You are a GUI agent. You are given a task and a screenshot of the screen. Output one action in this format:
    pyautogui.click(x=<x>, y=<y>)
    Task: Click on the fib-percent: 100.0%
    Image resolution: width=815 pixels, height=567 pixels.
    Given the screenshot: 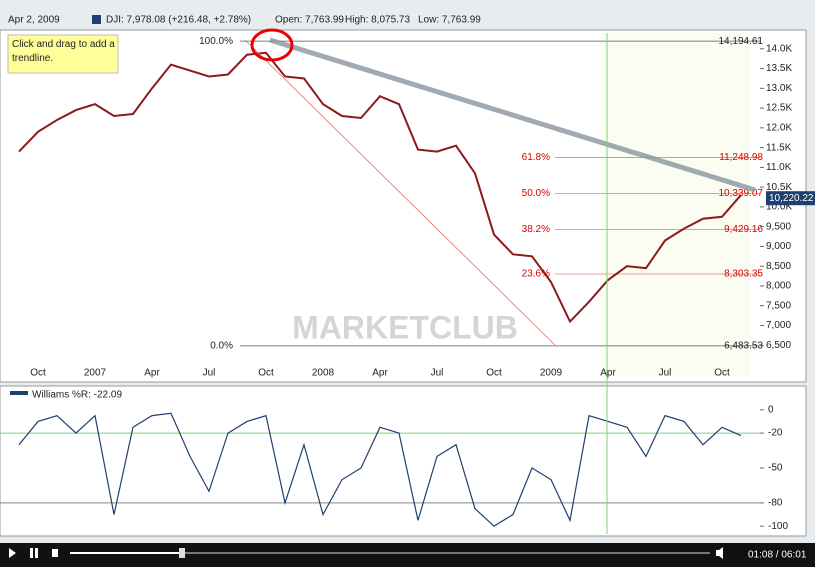 What is the action you would take?
    pyautogui.click(x=216, y=41)
    